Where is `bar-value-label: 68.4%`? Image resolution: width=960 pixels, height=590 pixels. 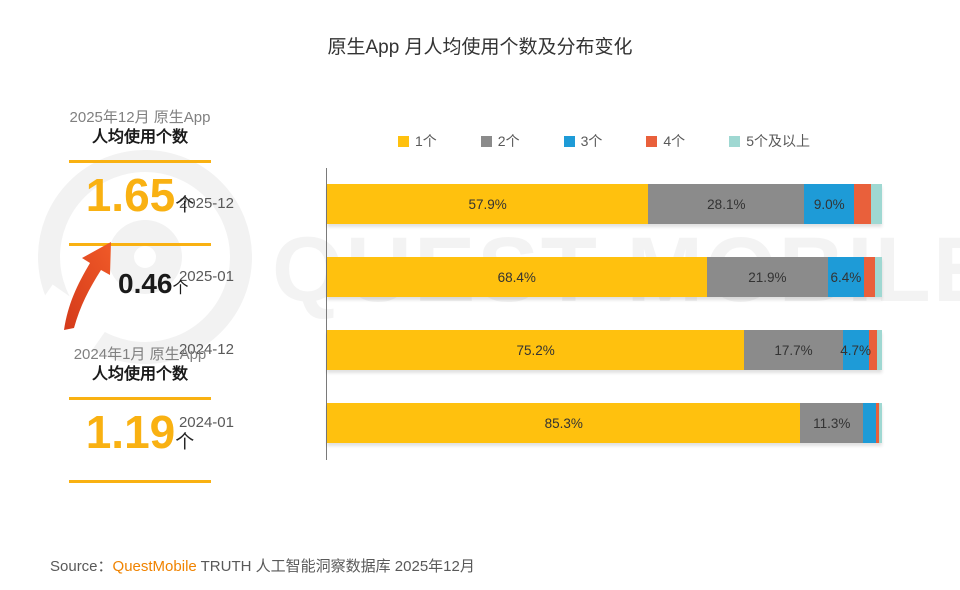
bar-value-label: 68.4% is located at coordinates (516, 277).